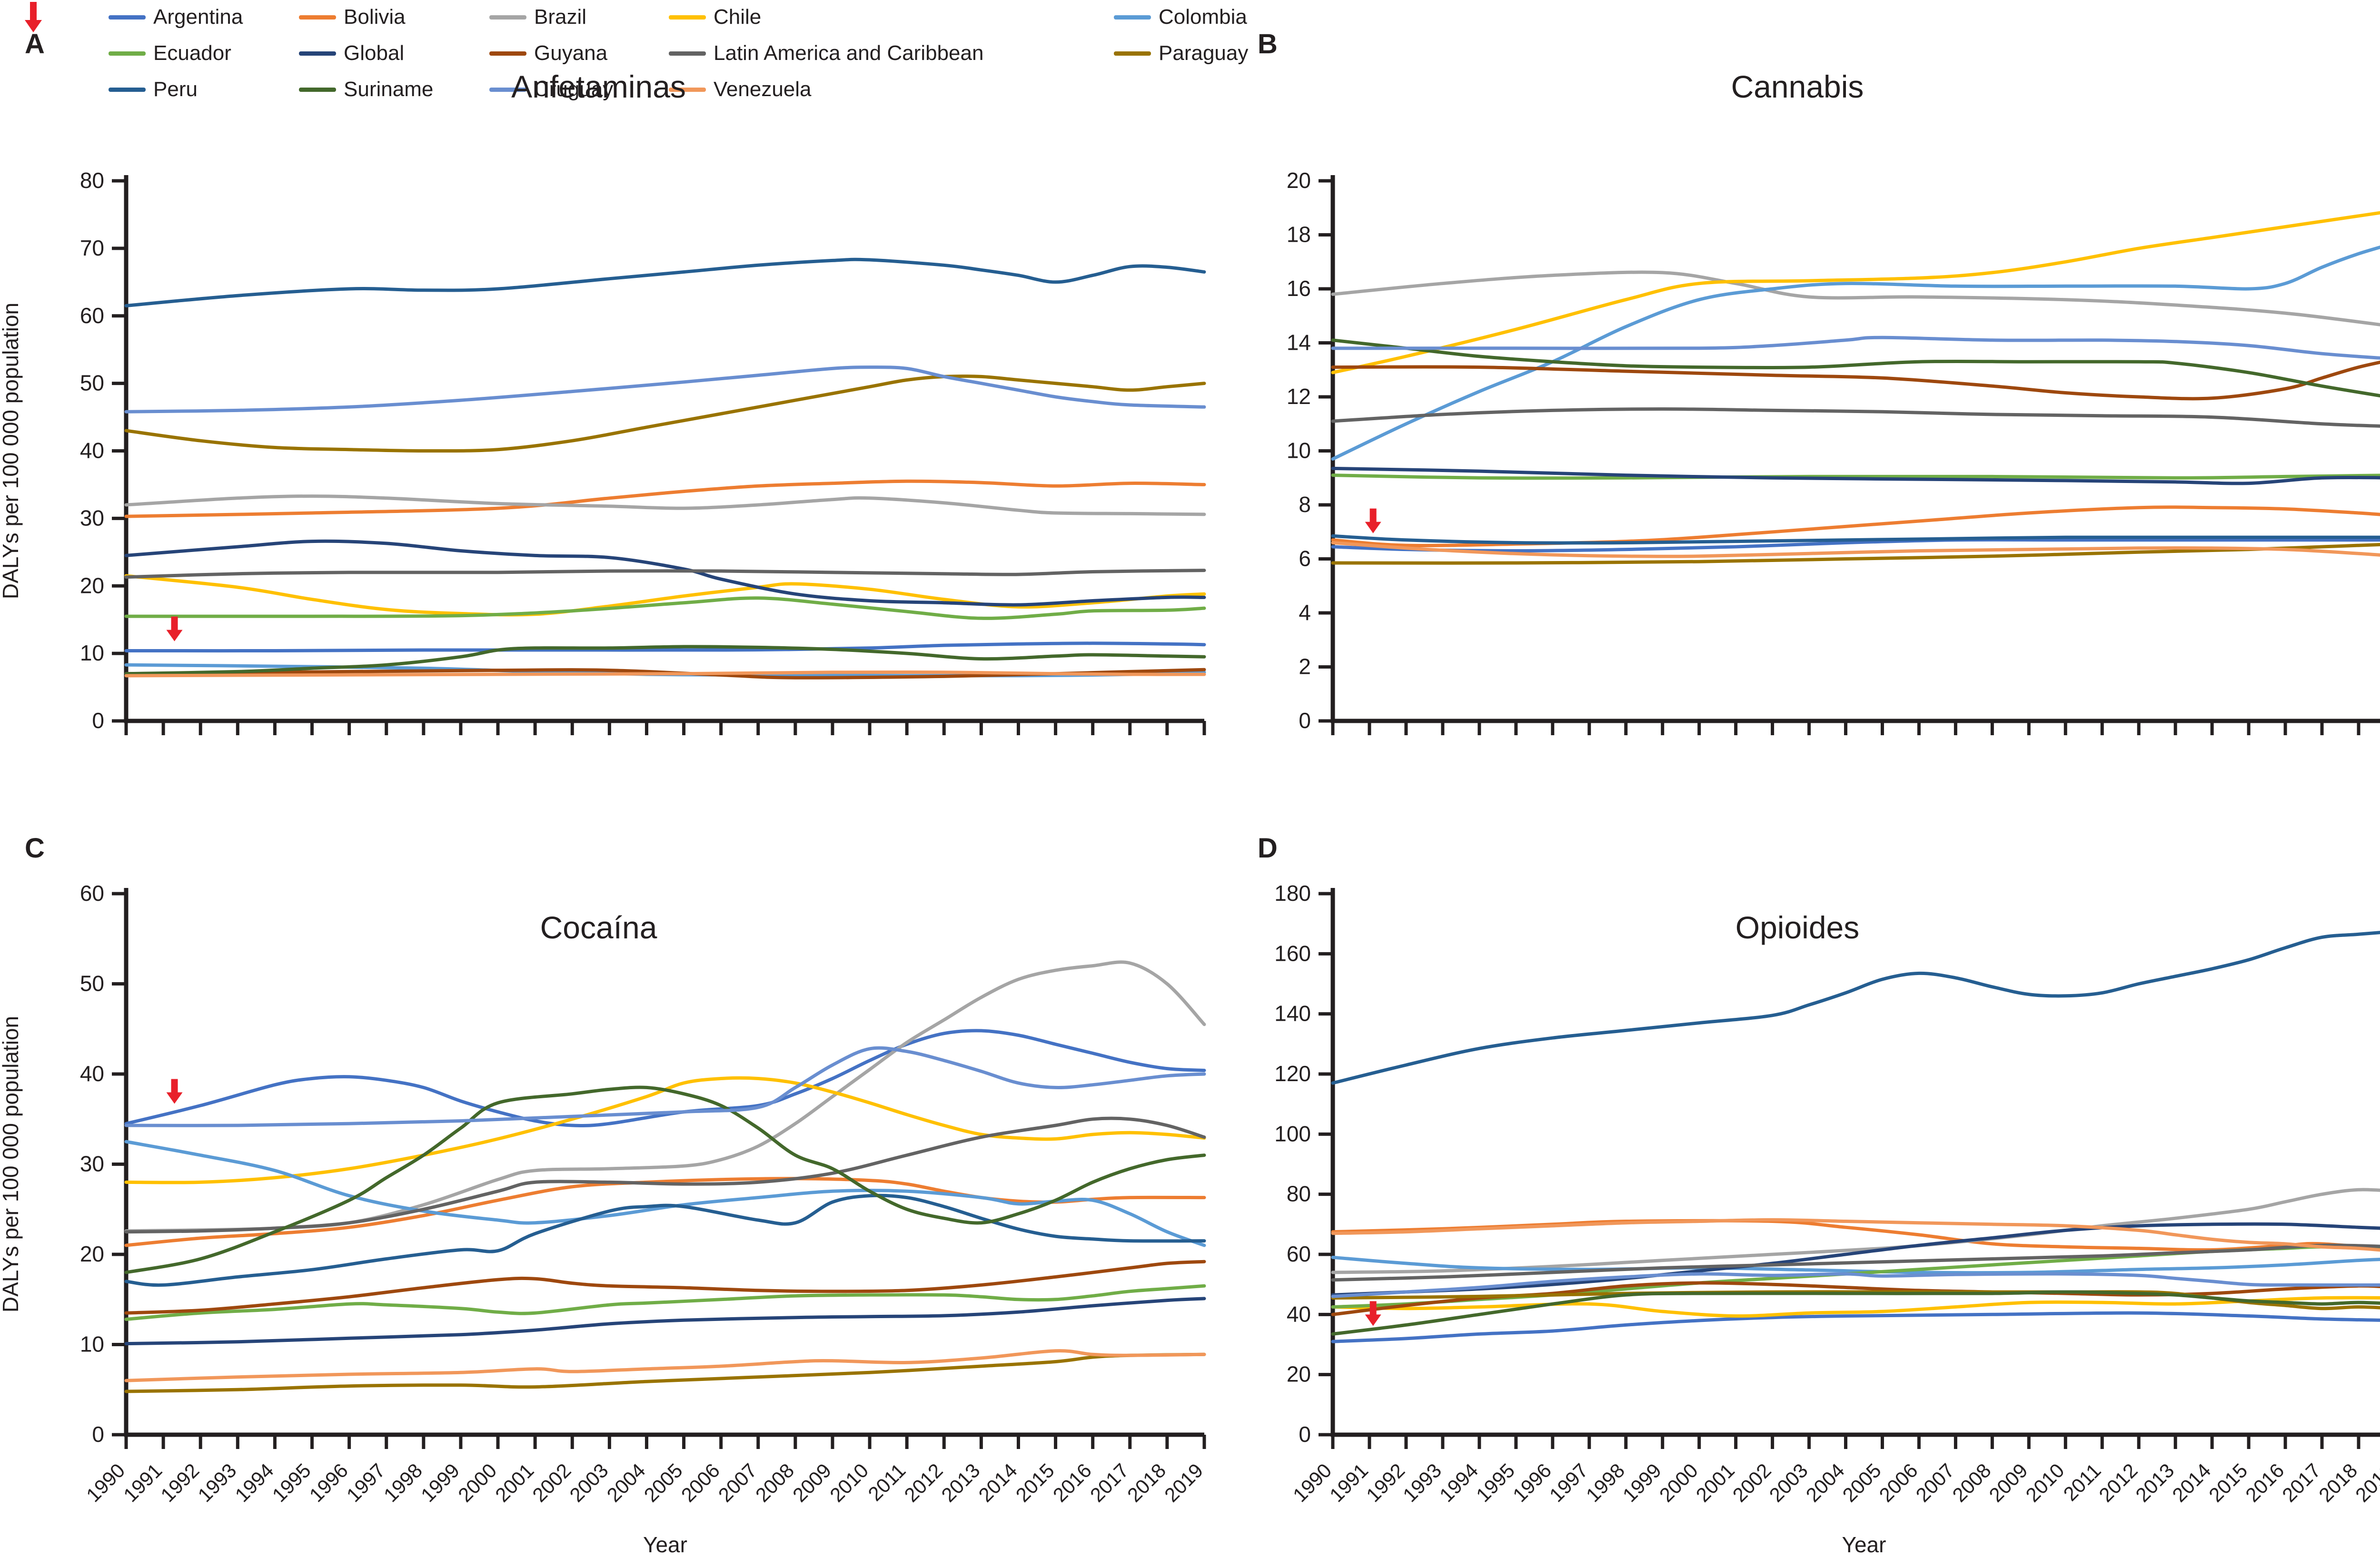  Describe the element at coordinates (1864, 1544) in the screenshot. I see `x-axis-label-d: Year` at that location.